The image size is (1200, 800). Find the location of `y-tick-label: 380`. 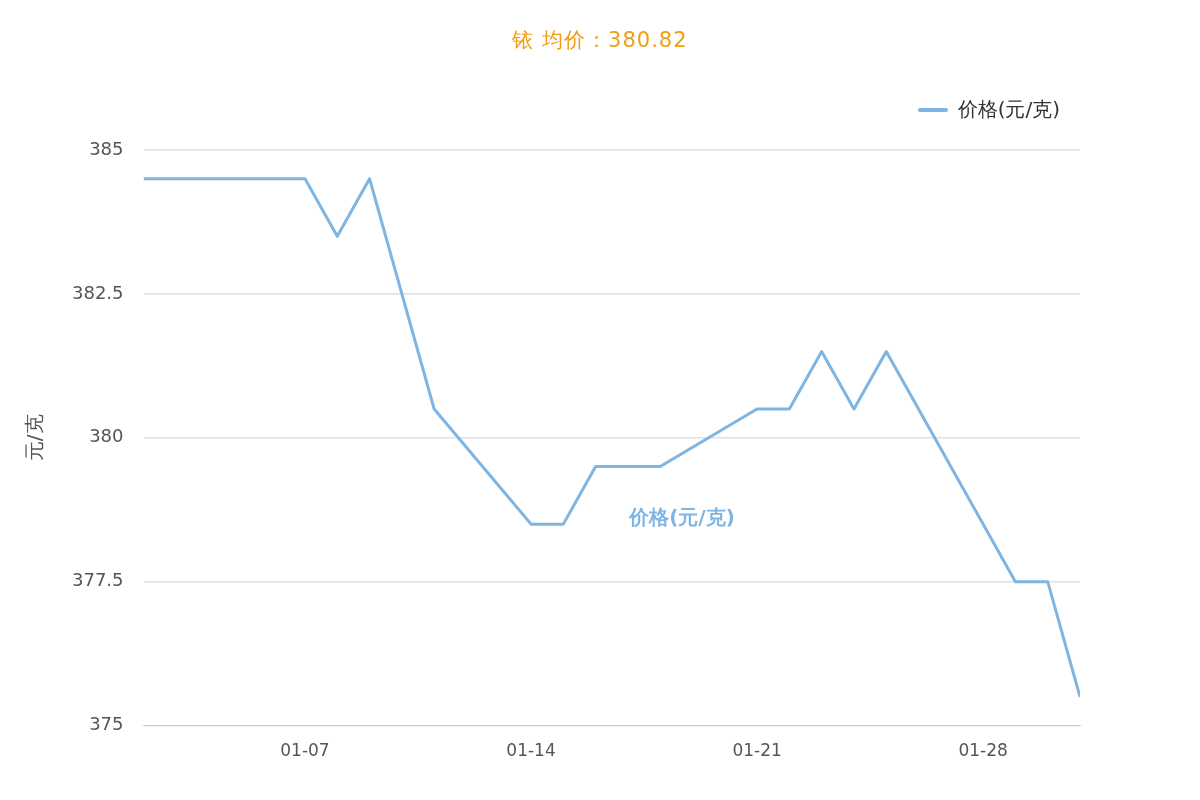

y-tick-label: 380 is located at coordinates (106, 436).